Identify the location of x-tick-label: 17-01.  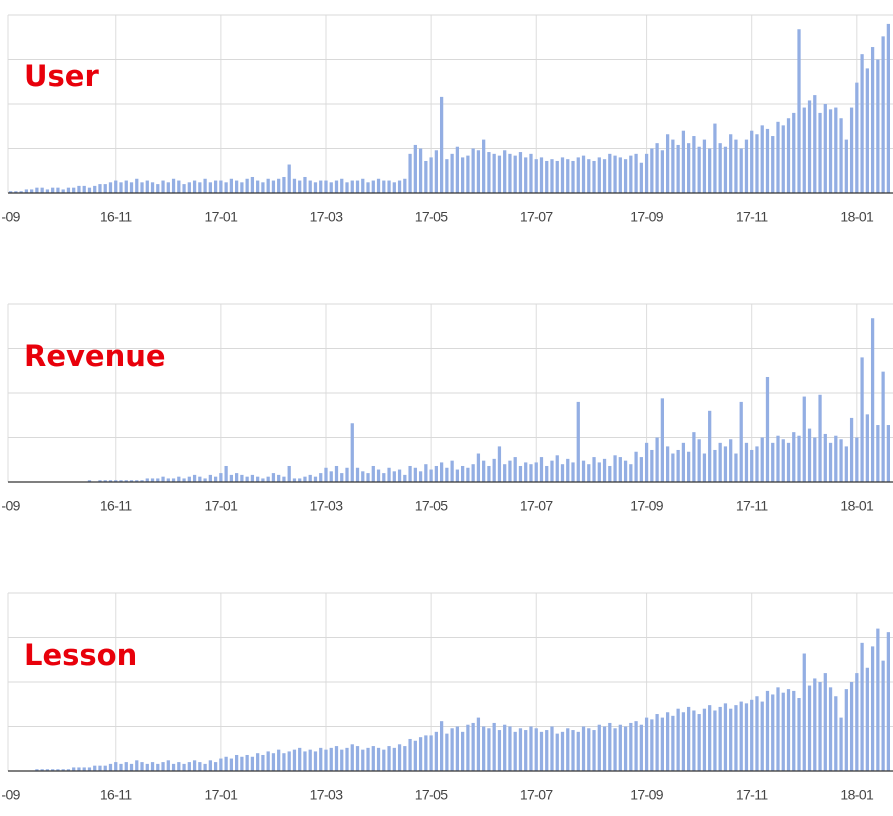
(221, 795).